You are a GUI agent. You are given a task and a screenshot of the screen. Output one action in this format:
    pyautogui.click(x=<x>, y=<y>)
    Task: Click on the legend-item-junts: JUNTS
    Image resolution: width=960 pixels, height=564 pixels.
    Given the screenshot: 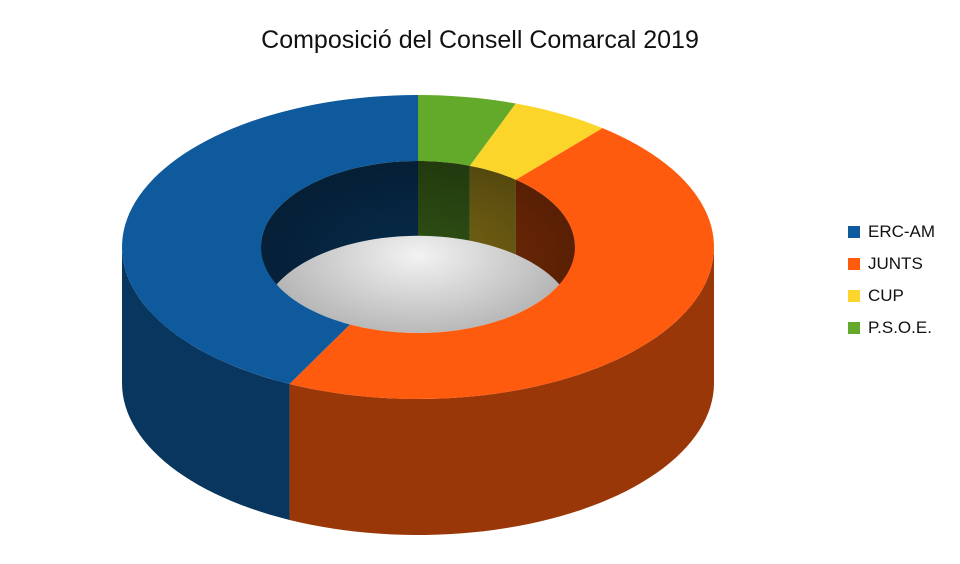 What is the action you would take?
    pyautogui.click(x=891, y=264)
    